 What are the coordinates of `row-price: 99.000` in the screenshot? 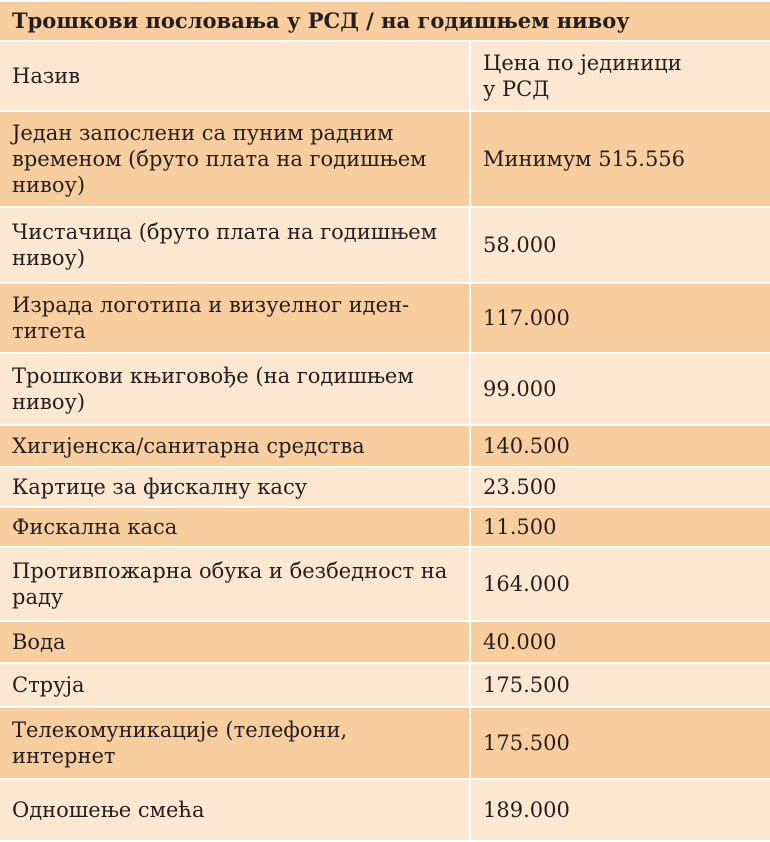 It's located at (619, 389).